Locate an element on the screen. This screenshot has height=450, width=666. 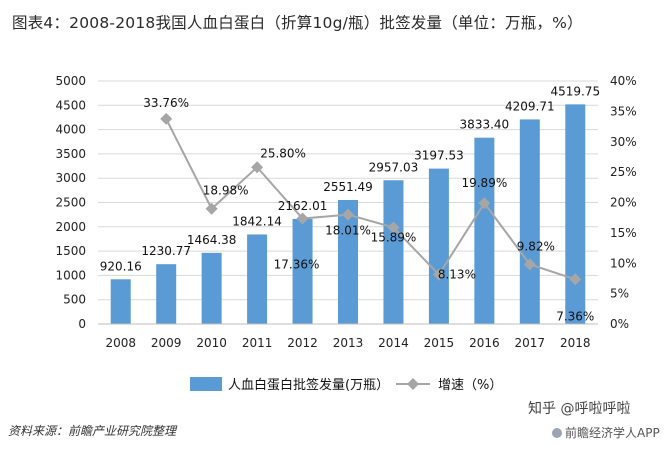
app-watermark: 前瞻经济学人APP is located at coordinates (606, 432).